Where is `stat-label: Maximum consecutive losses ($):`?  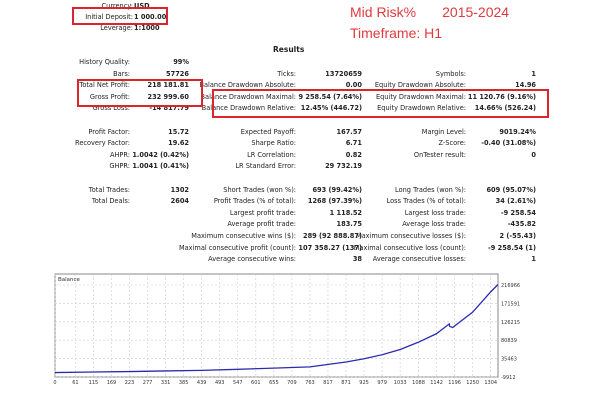
stat-label: Maximum consecutive losses ($): is located at coordinates (410, 236).